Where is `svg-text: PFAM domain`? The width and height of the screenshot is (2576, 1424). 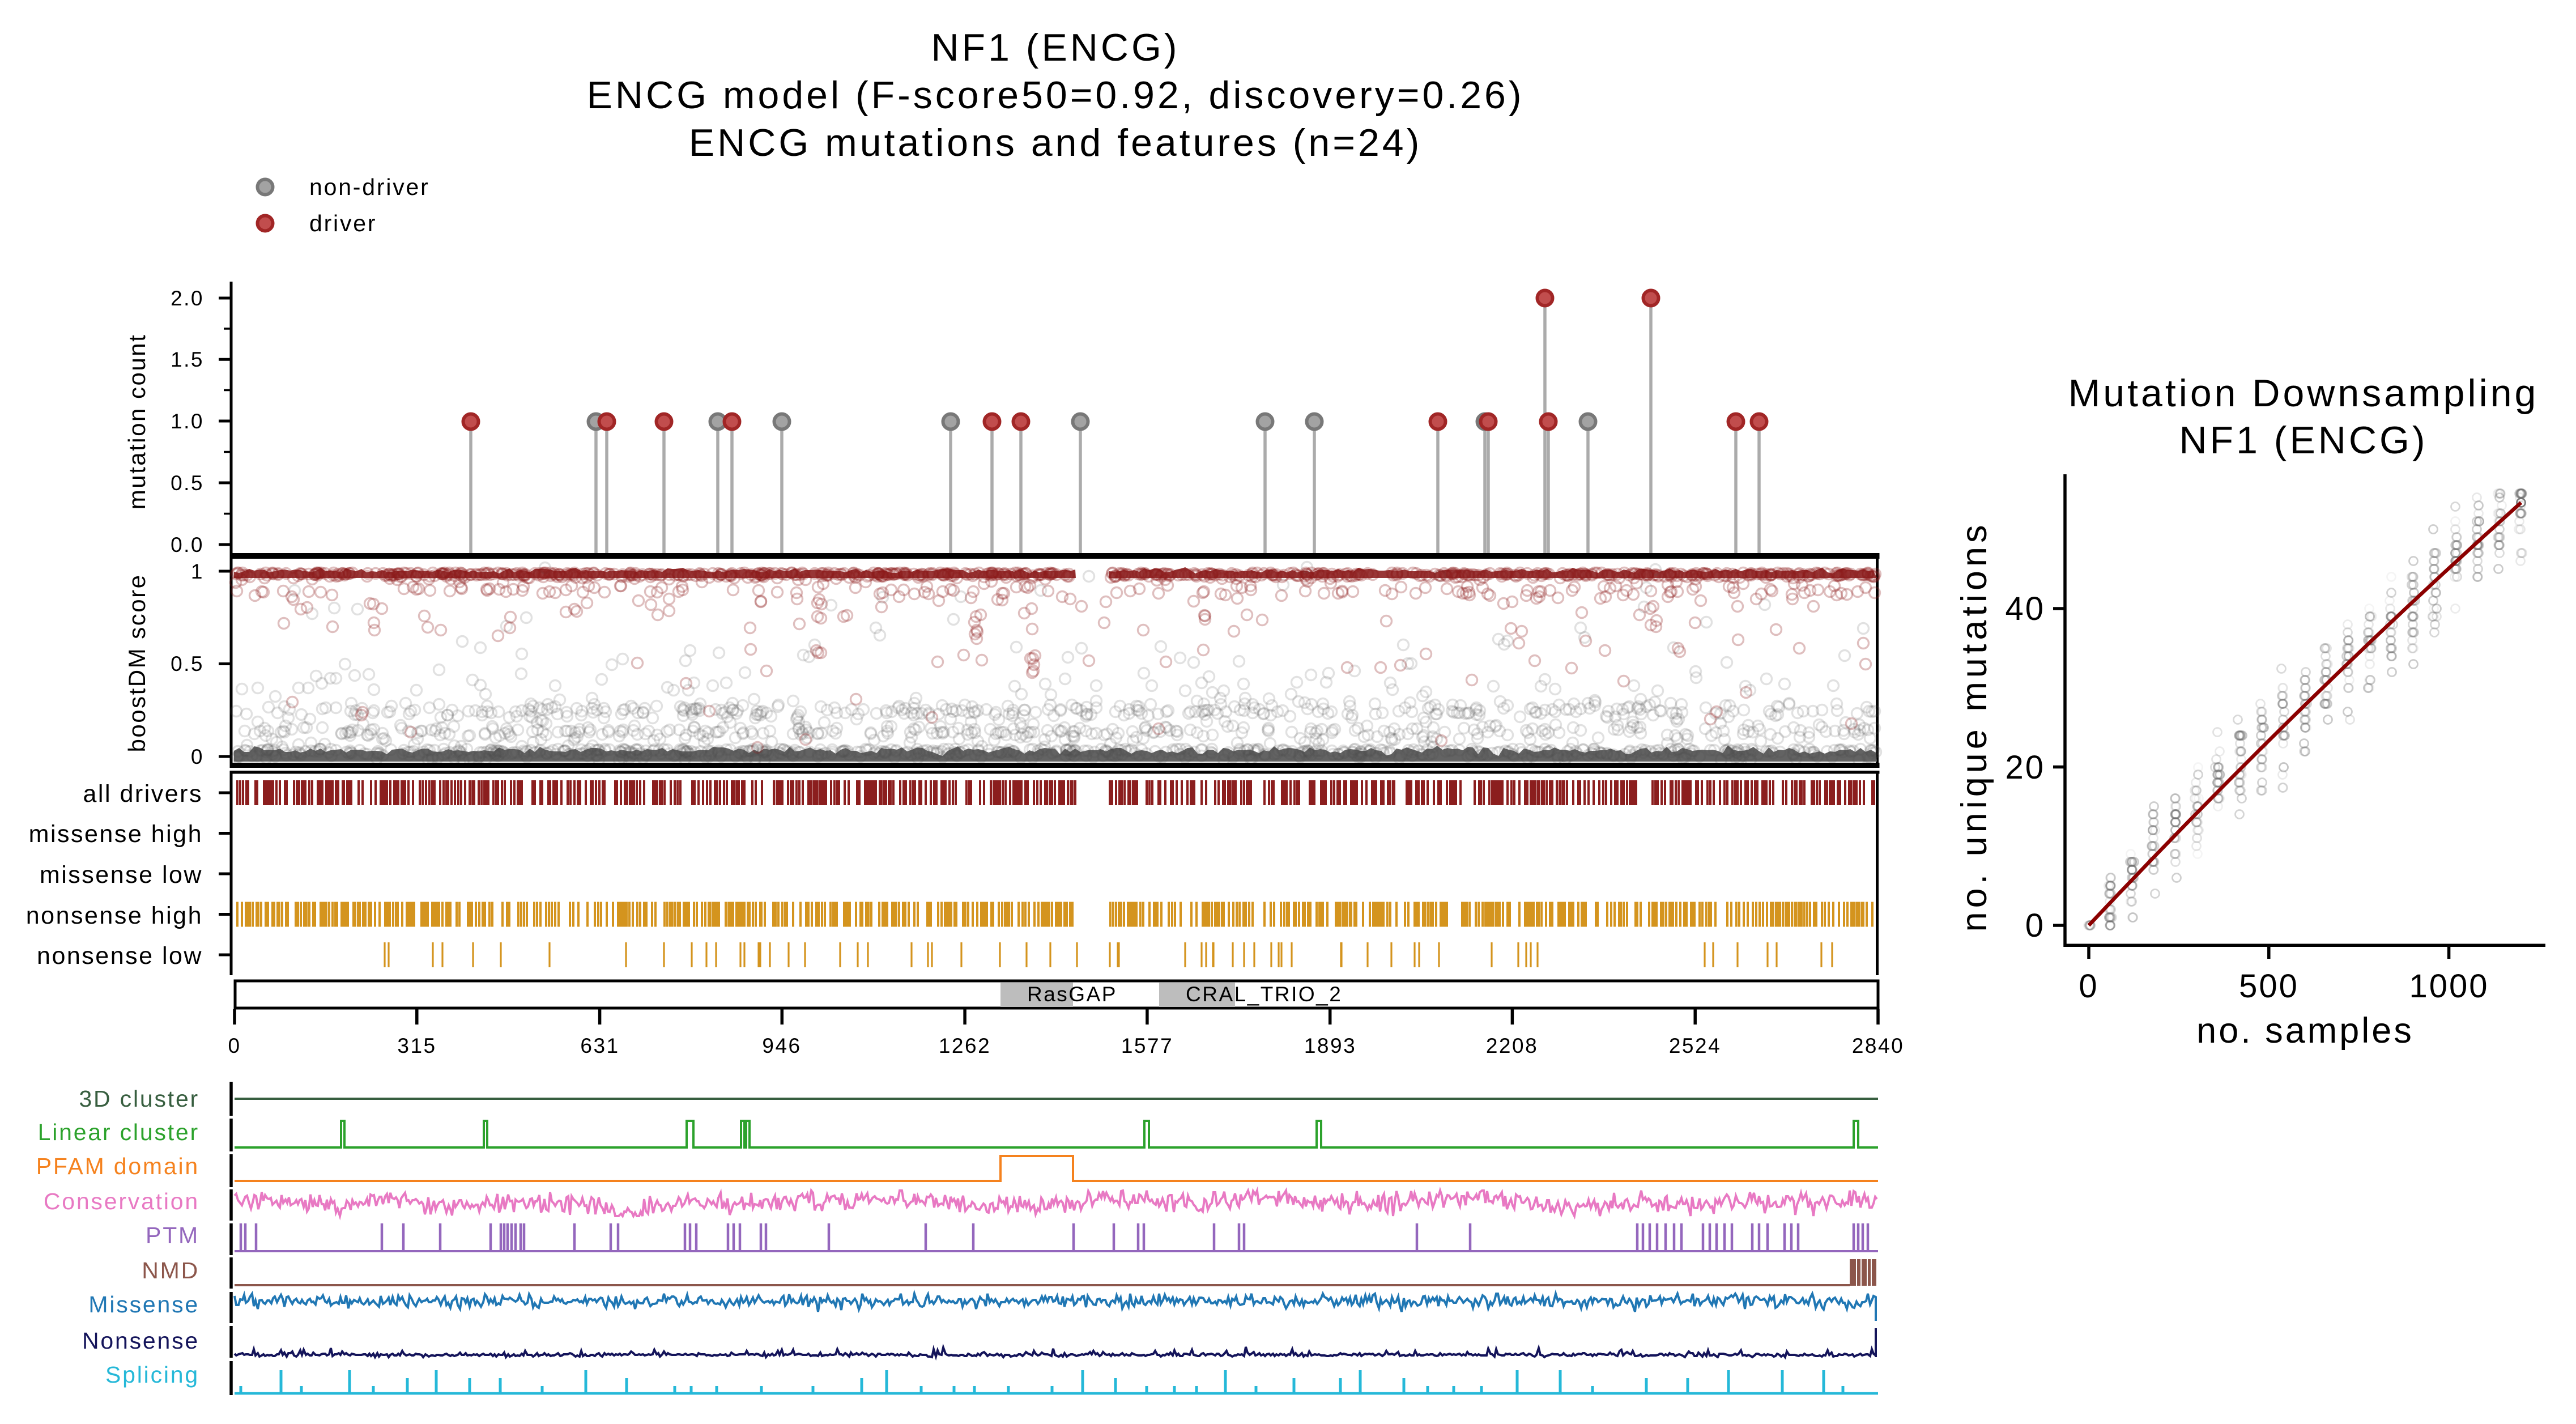 svg-text: PFAM domain is located at coordinates (117, 1166).